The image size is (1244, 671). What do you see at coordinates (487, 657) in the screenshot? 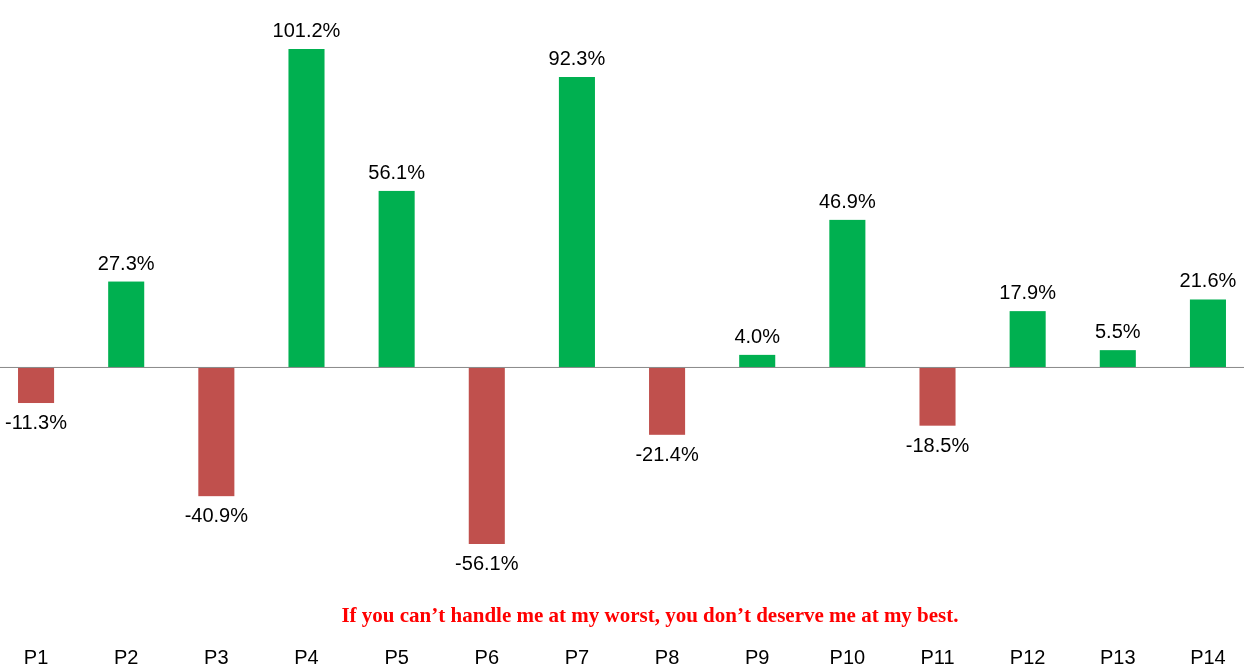
I see `x-tick-label: P6` at bounding box center [487, 657].